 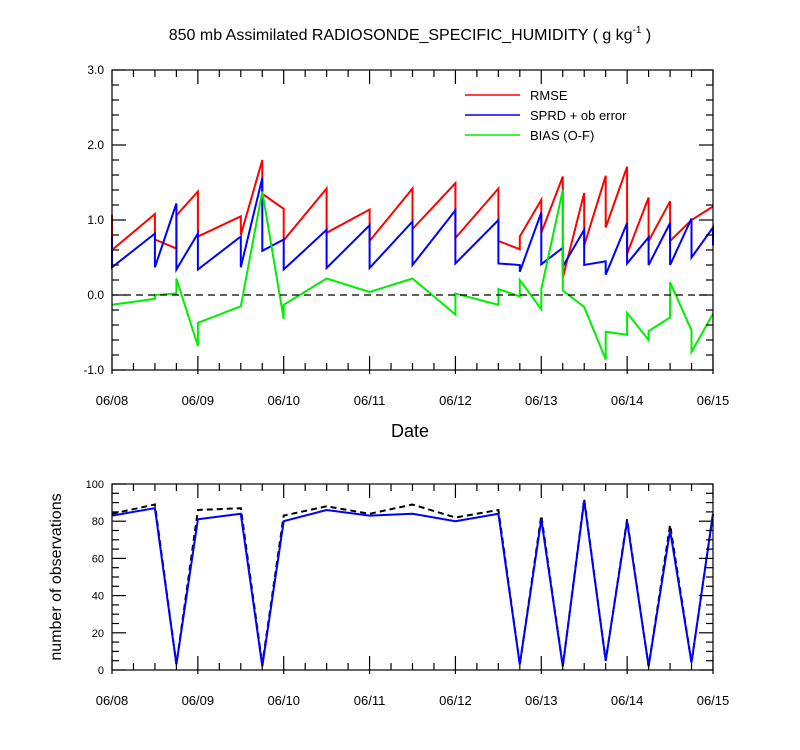 What do you see at coordinates (578, 115) in the screenshot?
I see `legend-label: SPRD + ob error` at bounding box center [578, 115].